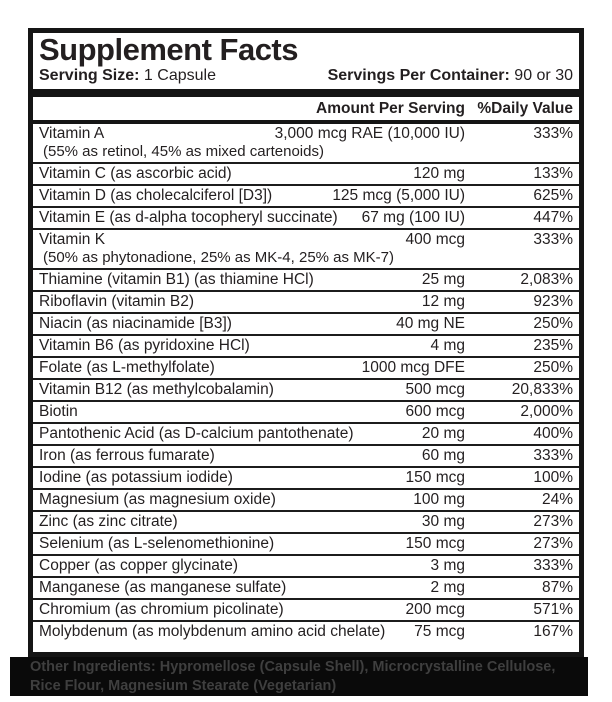 The image size is (612, 702). Describe the element at coordinates (163, 587) in the screenshot. I see `row-name: Manganese (as manganese sulfate)` at that location.